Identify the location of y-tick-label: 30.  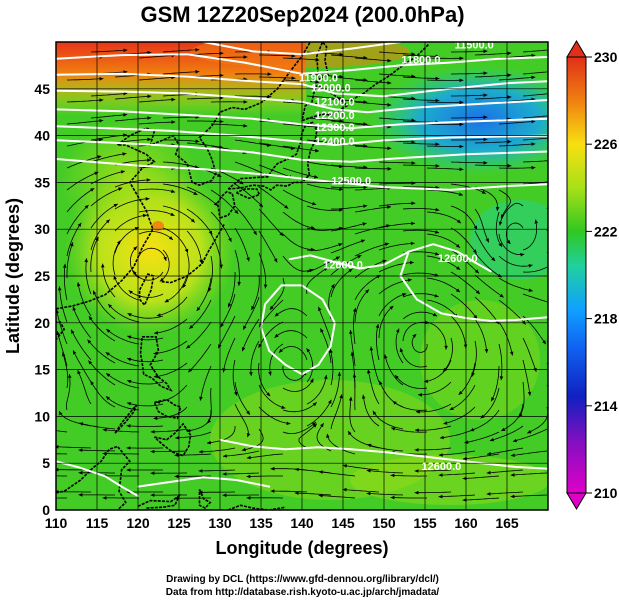
(42, 229).